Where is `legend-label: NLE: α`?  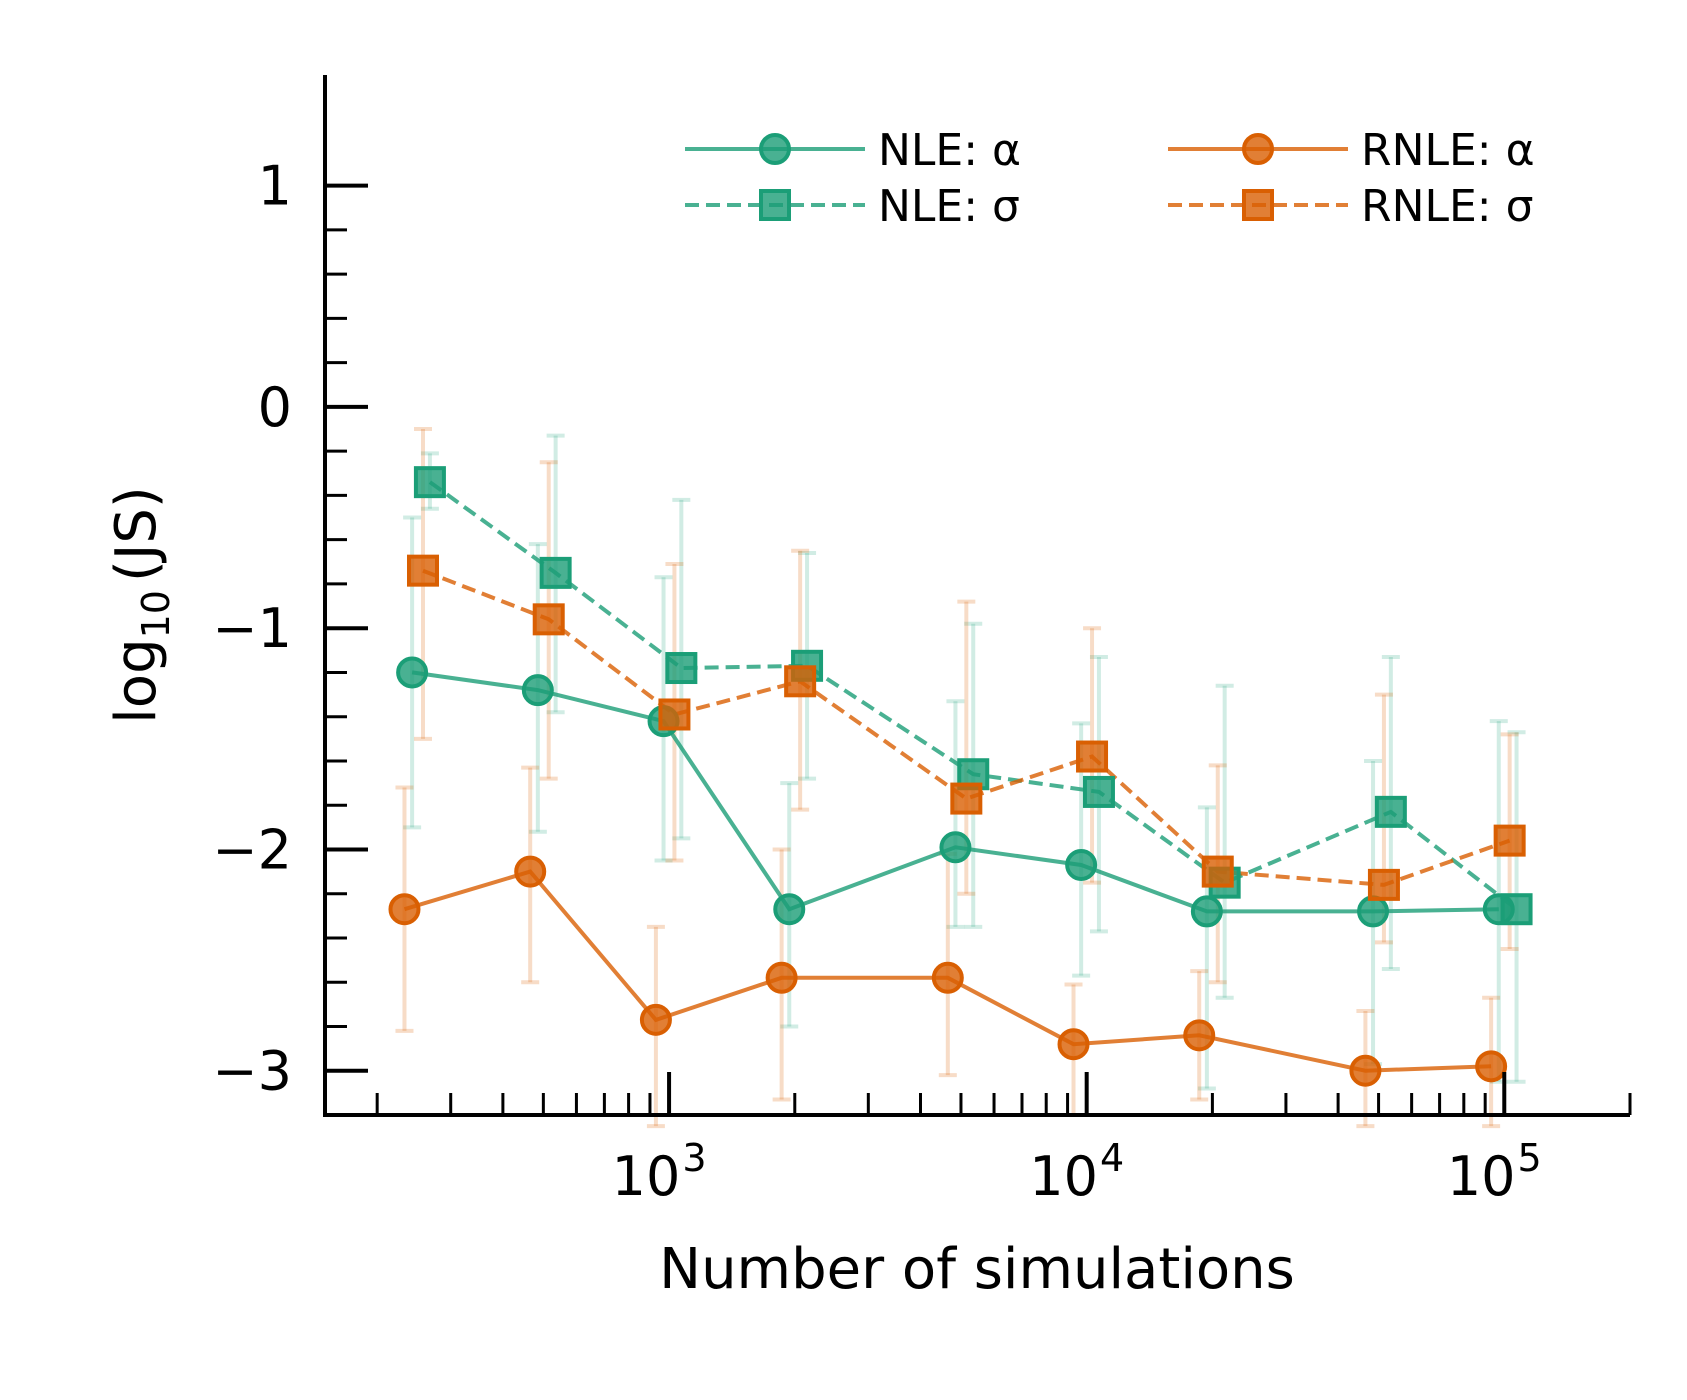 legend-label: NLE: α is located at coordinates (949, 150).